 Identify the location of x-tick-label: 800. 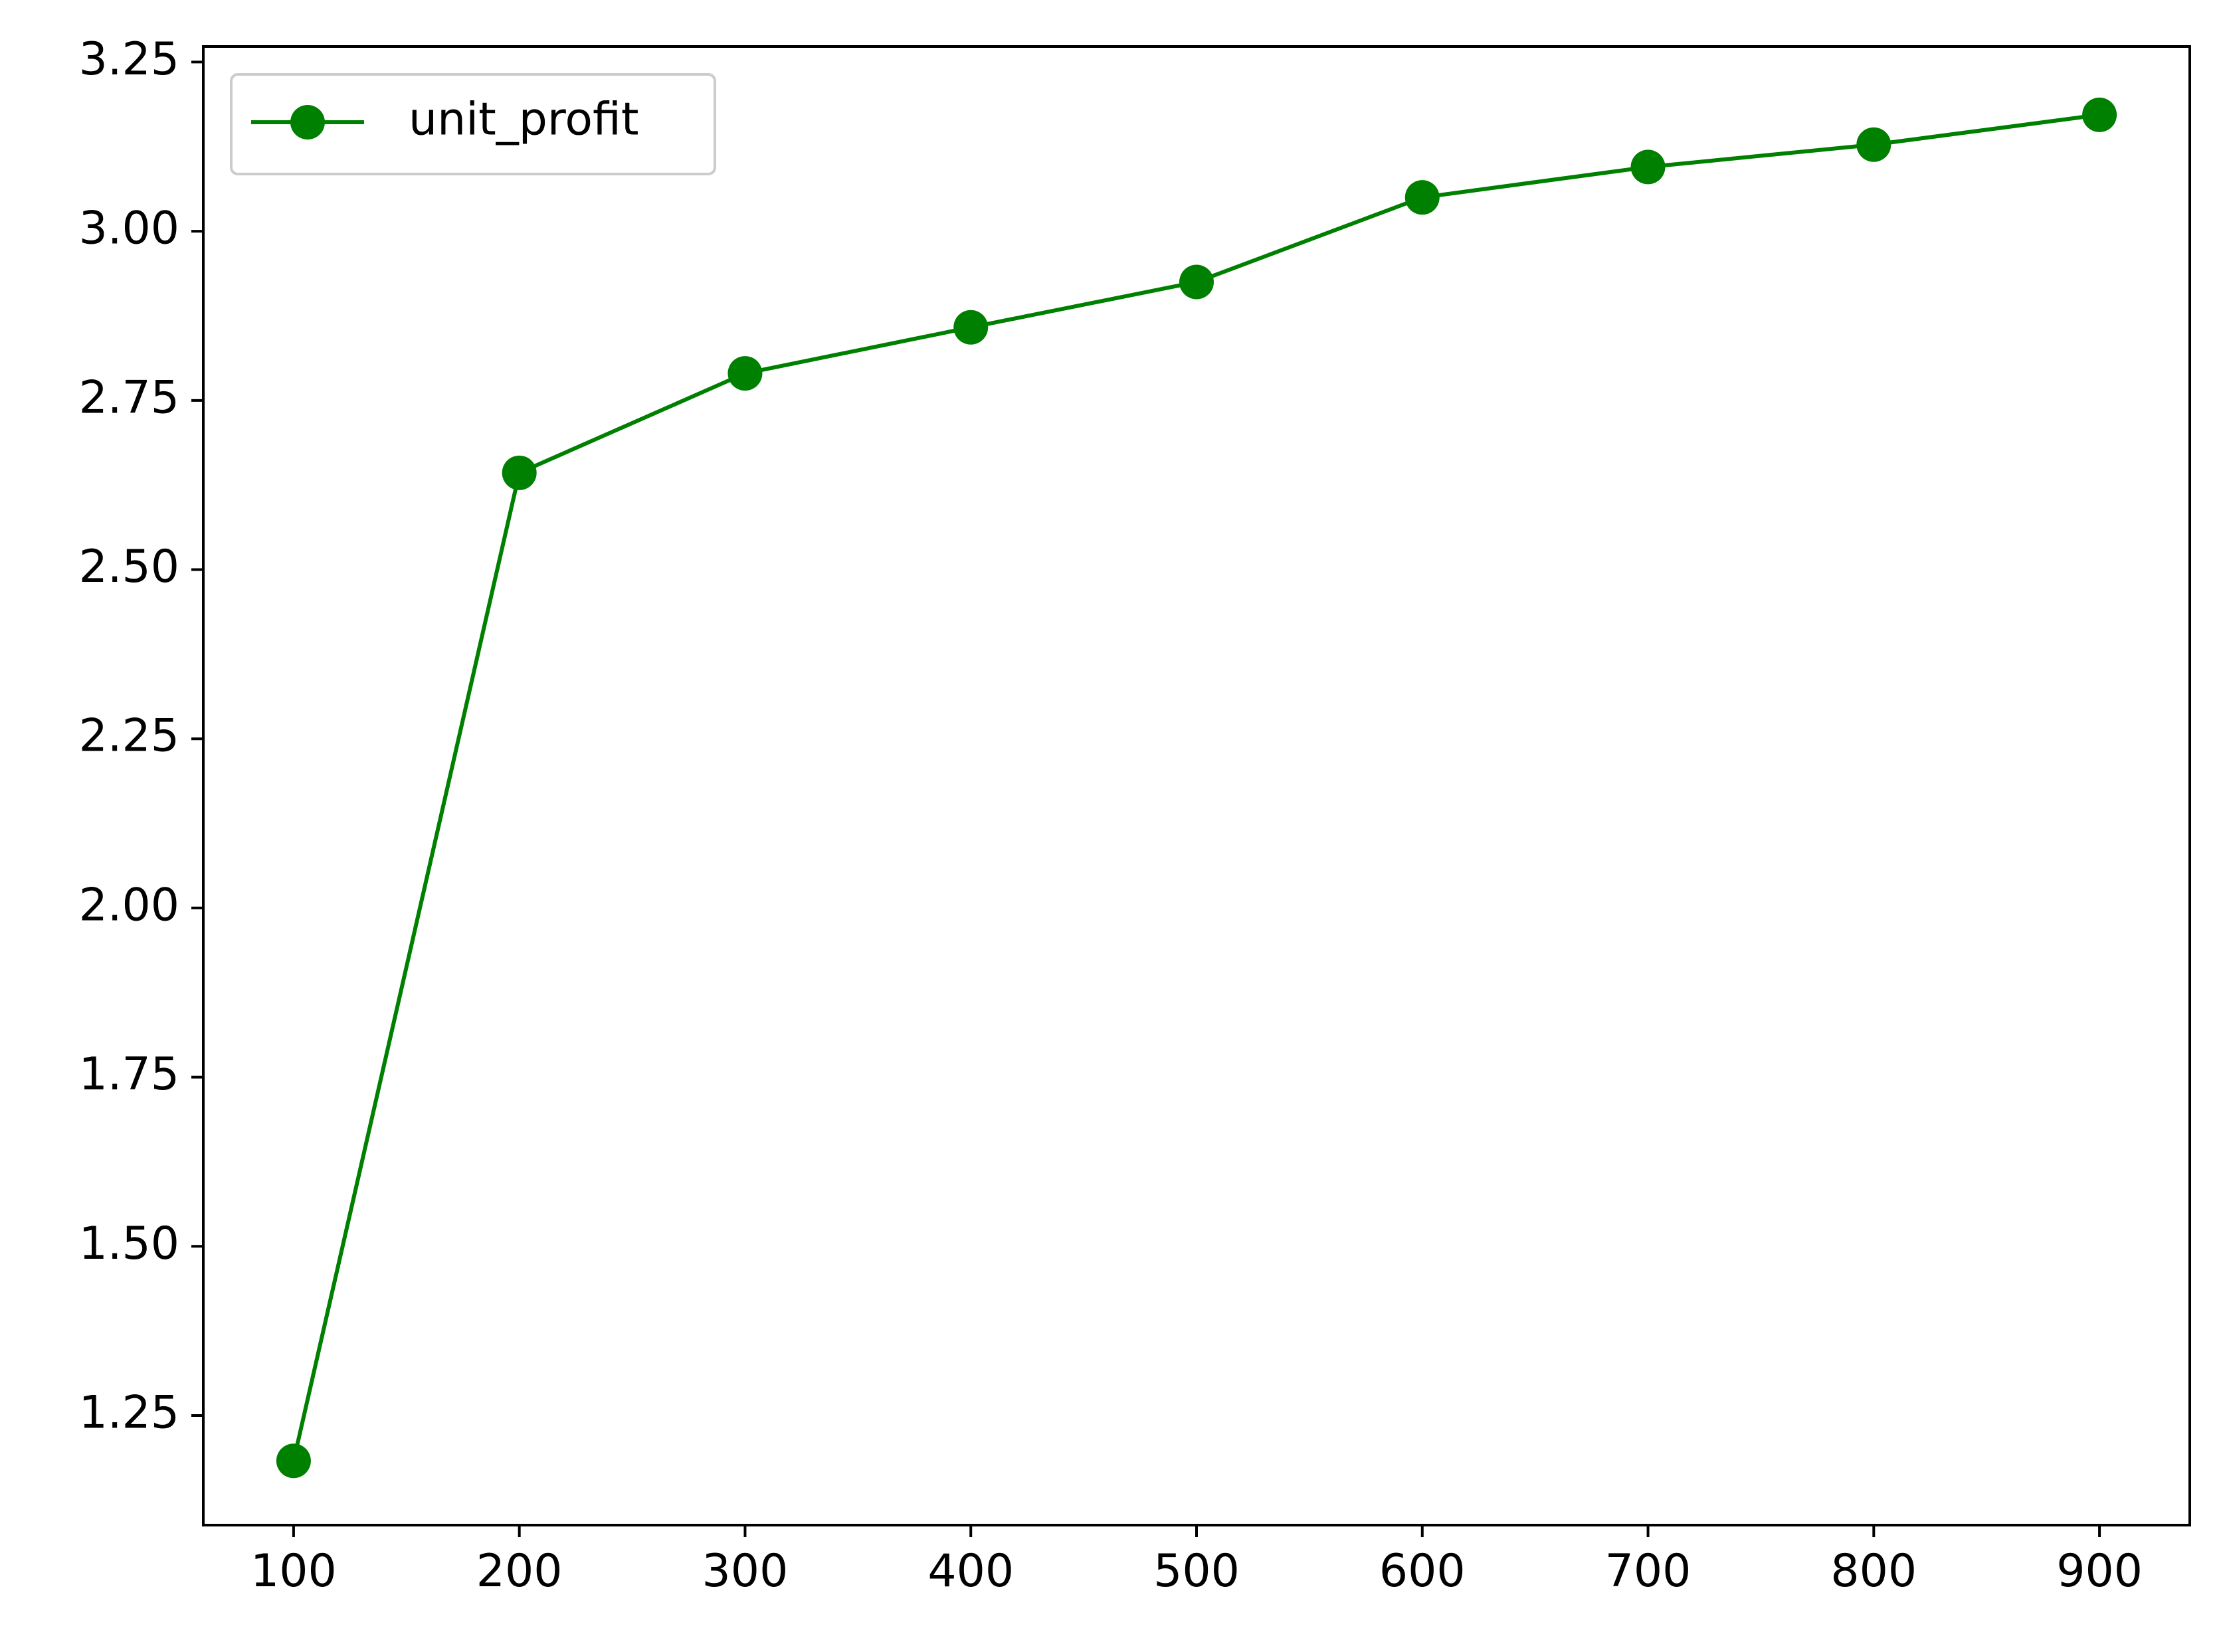
(1873, 1571).